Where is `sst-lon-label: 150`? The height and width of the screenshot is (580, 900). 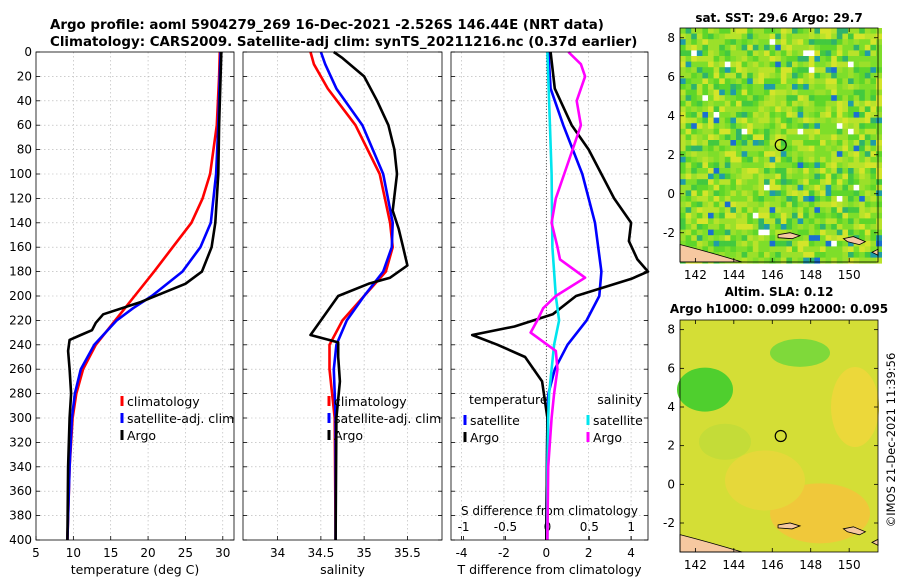
sst-lon-label: 150 is located at coordinates (849, 275).